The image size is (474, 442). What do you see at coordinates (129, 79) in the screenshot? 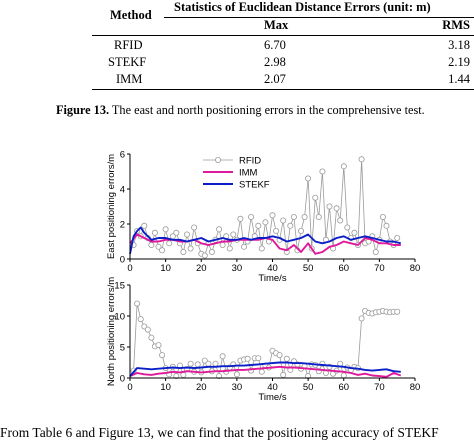
I see `table-cell-method: IMM` at bounding box center [129, 79].